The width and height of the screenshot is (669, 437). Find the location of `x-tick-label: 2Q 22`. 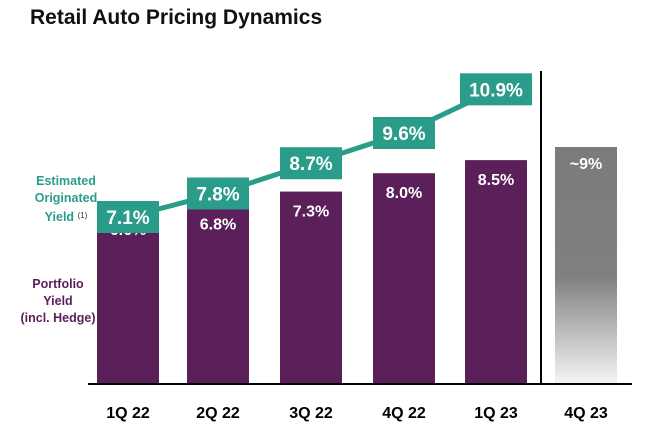

x-tick-label: 2Q 22 is located at coordinates (218, 413).